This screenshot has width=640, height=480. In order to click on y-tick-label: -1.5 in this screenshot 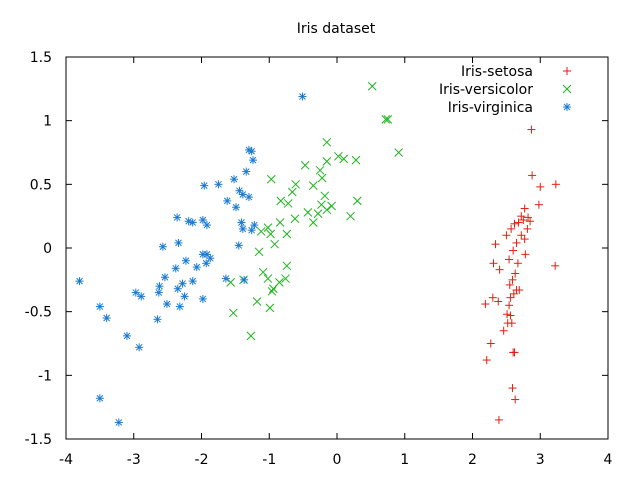, I will do `click(38, 440)`.